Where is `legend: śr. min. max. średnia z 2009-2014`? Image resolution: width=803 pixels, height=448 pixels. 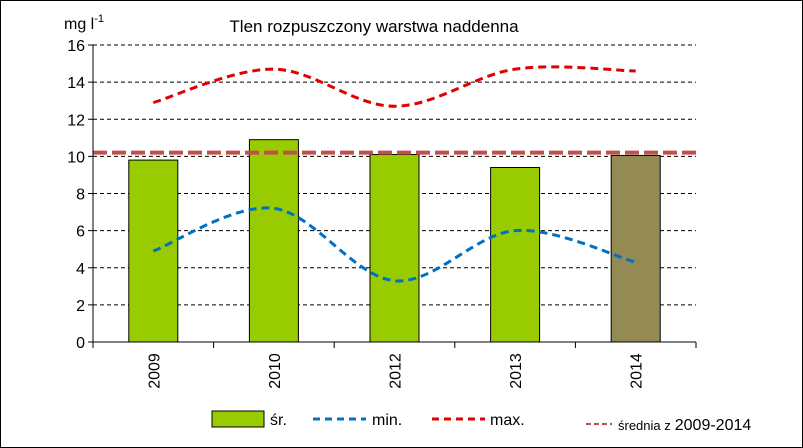
legend: śr. min. max. średnia z 2009-2014 is located at coordinates (481, 422).